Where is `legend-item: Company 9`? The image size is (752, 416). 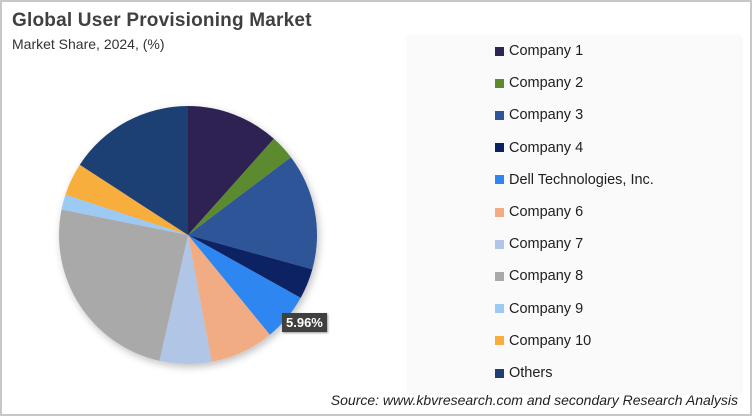 legend-item: Company 9 is located at coordinates (539, 309).